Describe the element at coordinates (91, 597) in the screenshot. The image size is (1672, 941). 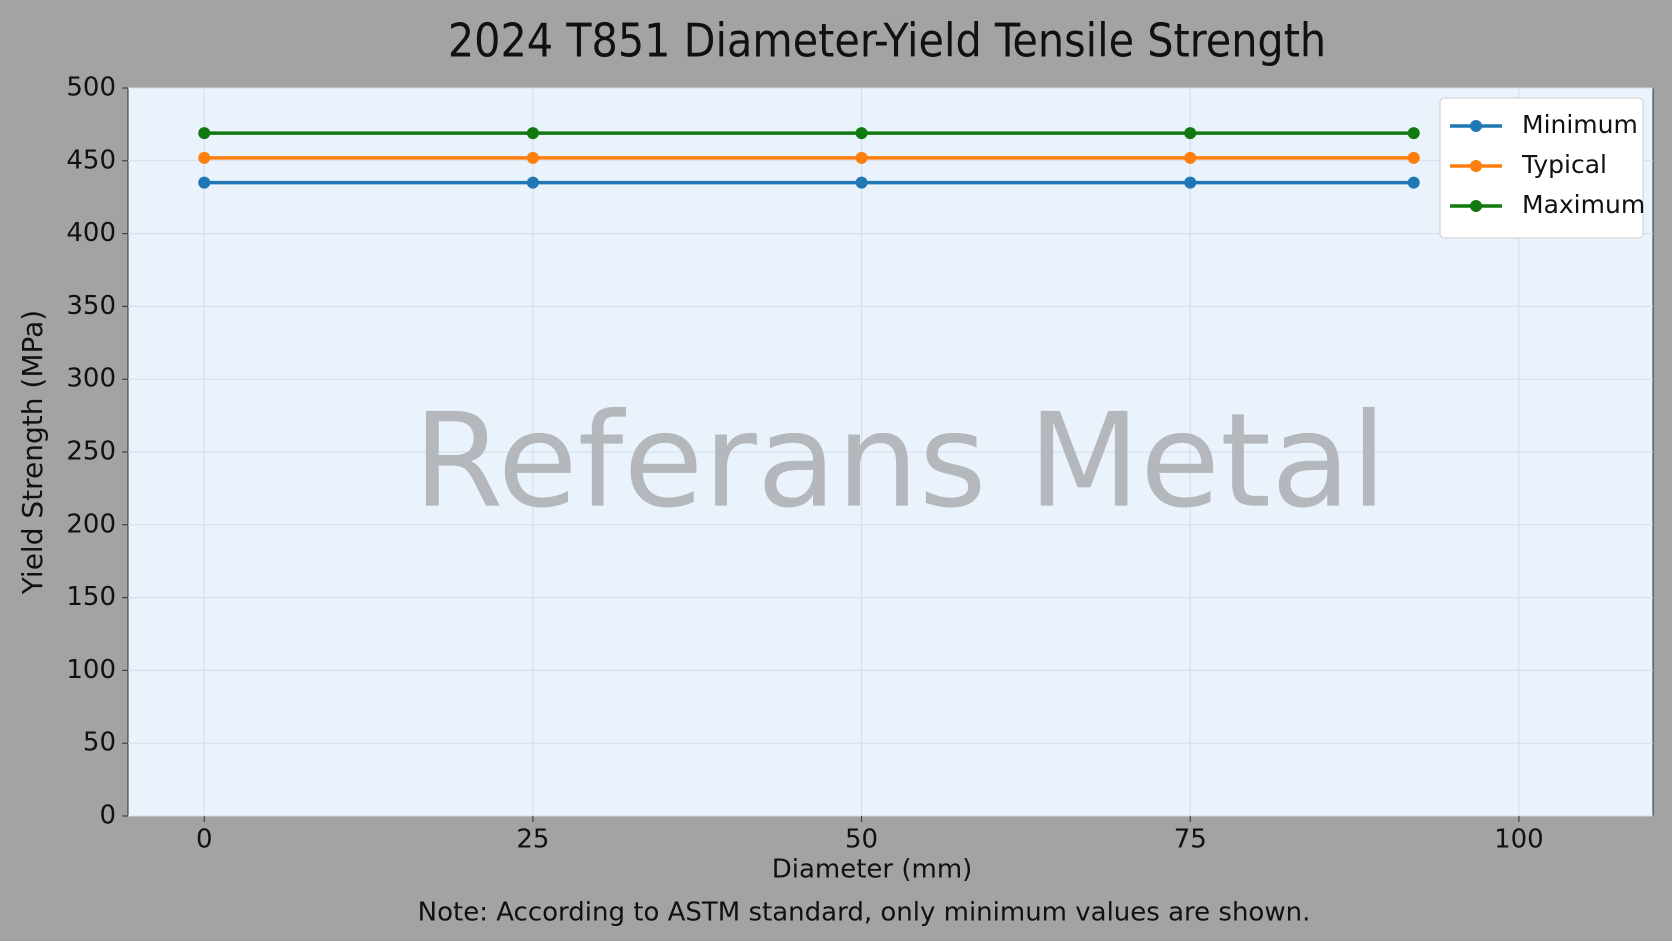
I see `y-tick-label: 150` at that location.